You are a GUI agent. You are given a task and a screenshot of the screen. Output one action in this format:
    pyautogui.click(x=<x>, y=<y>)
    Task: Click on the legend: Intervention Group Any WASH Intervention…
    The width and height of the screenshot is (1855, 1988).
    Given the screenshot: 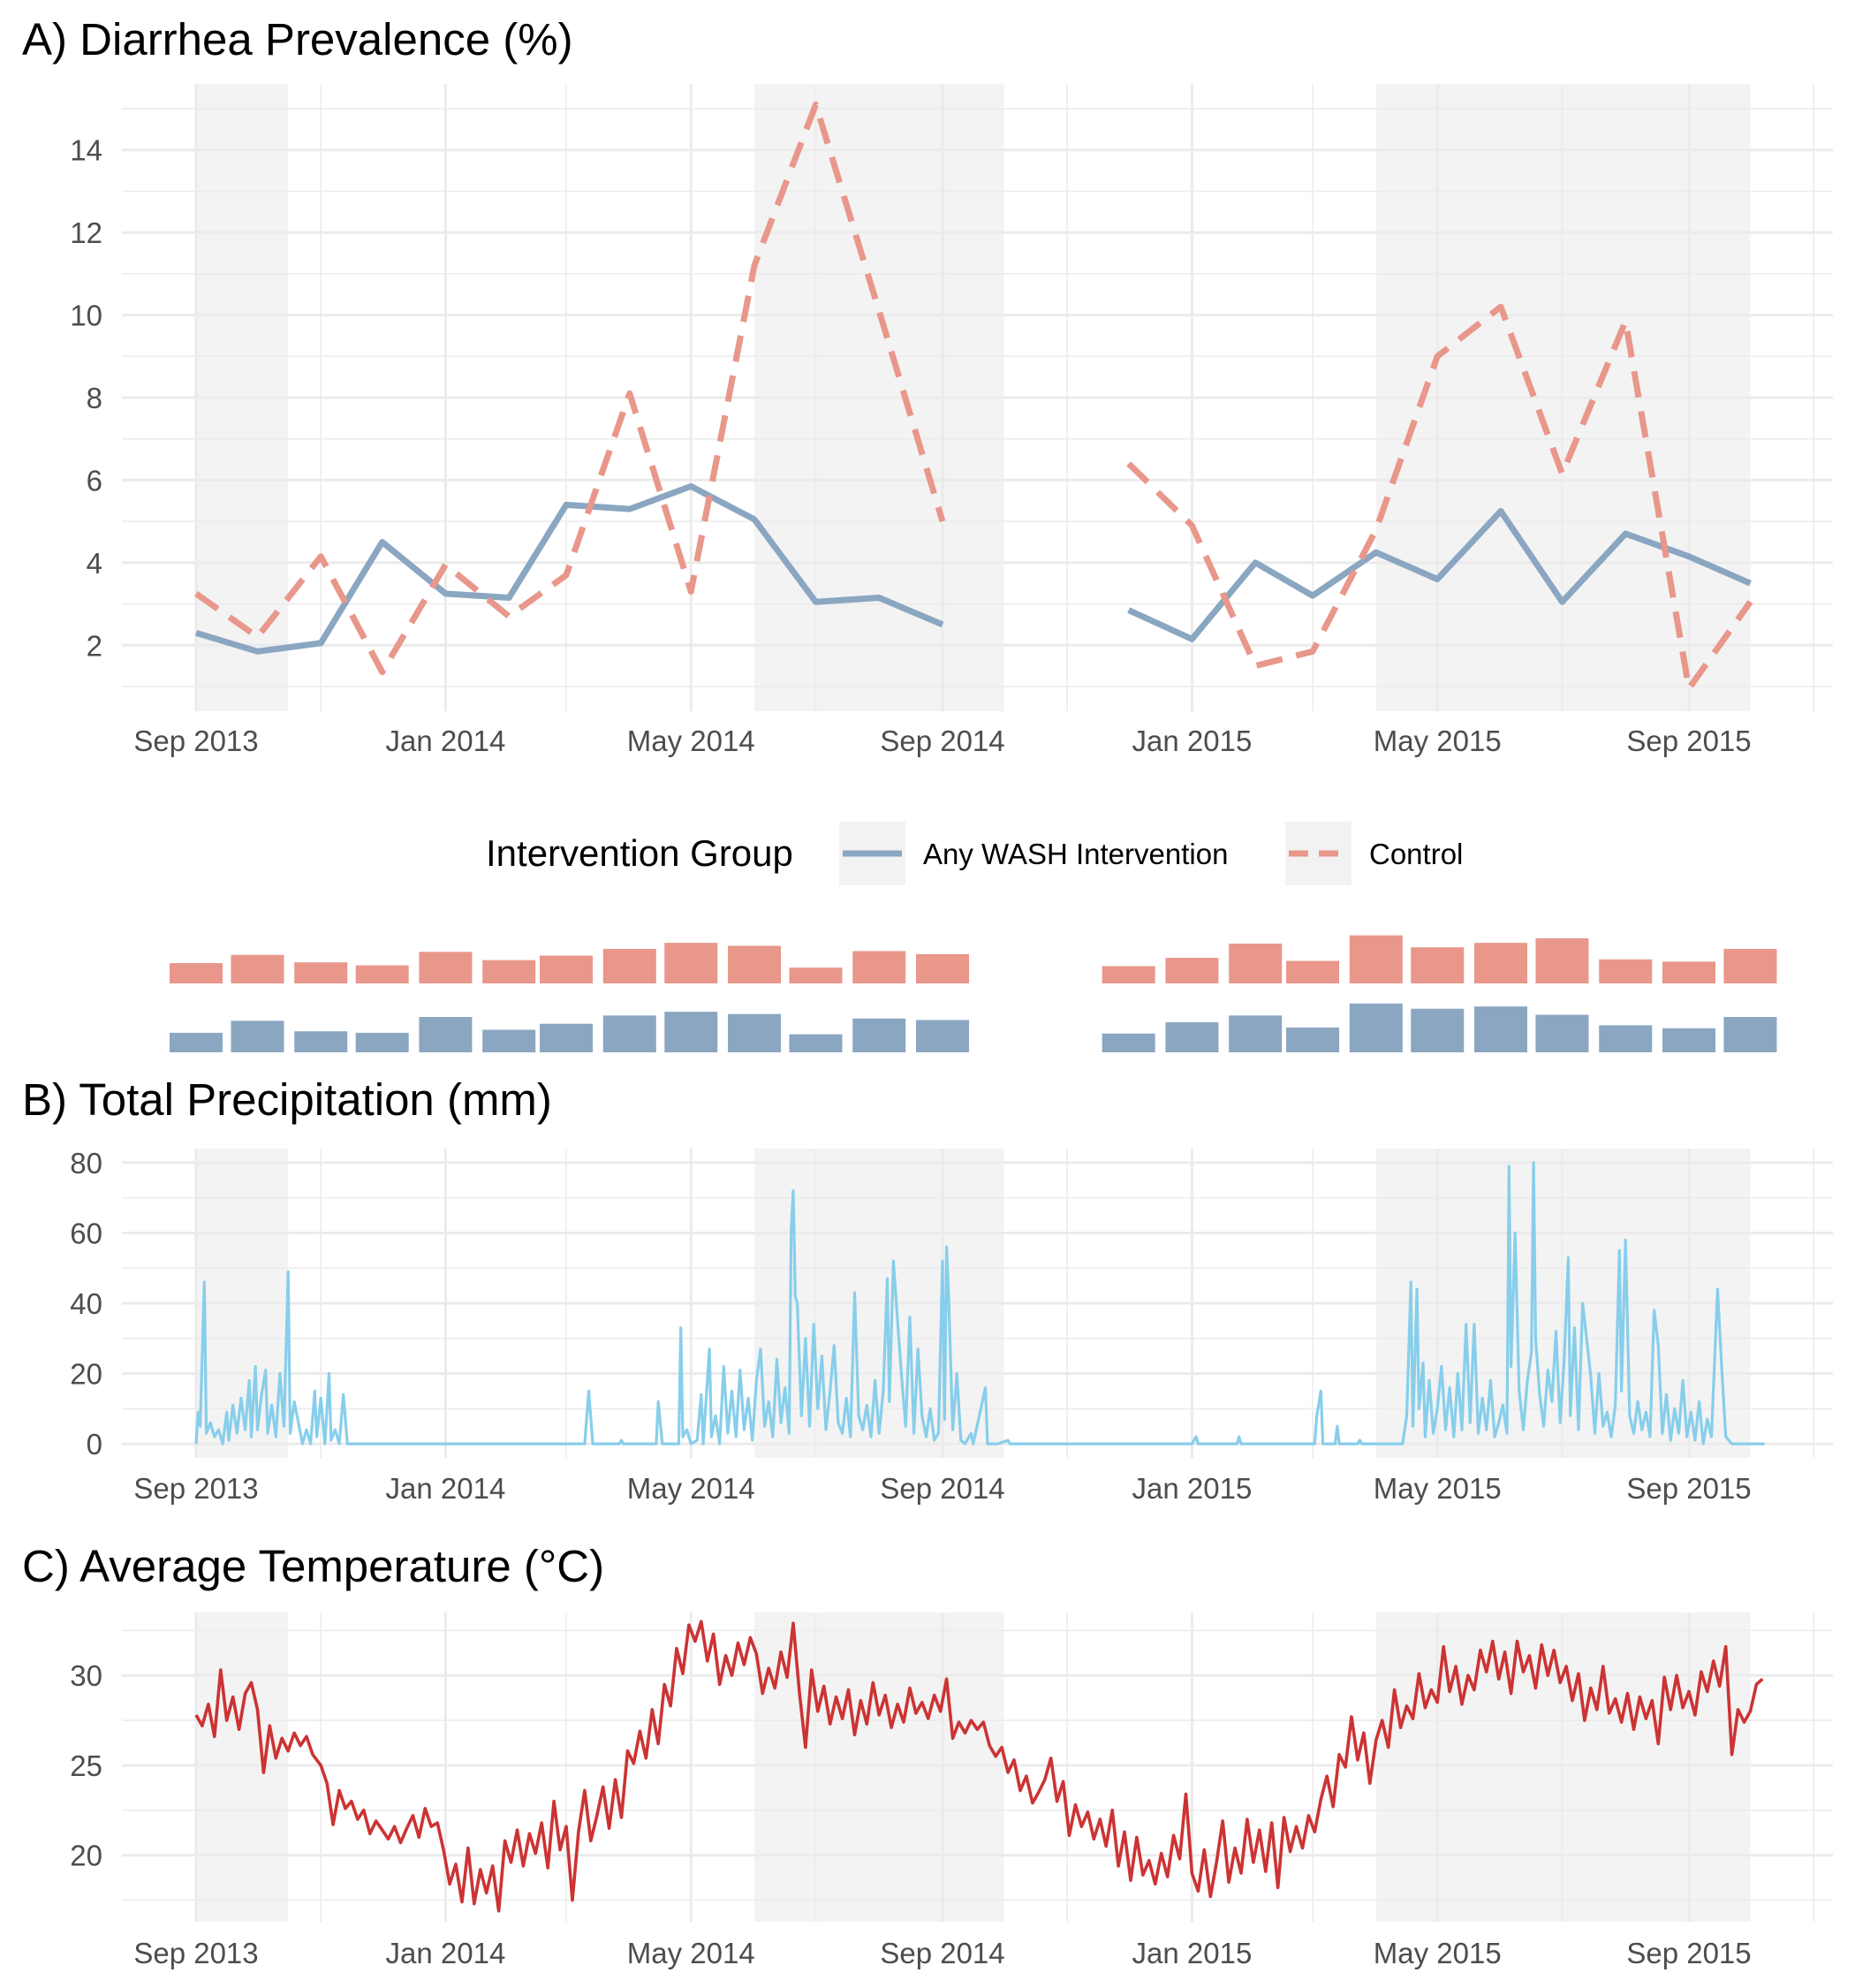 What is the action you would take?
    pyautogui.click(x=974, y=853)
    